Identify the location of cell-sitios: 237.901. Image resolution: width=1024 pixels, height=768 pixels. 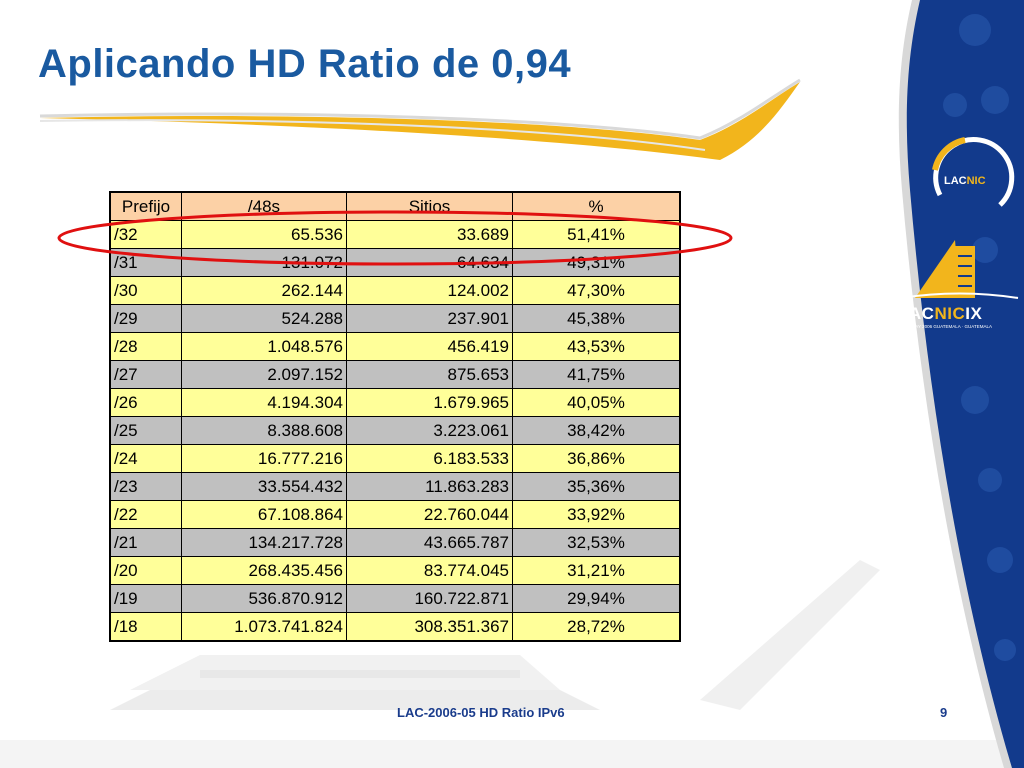
(429, 318).